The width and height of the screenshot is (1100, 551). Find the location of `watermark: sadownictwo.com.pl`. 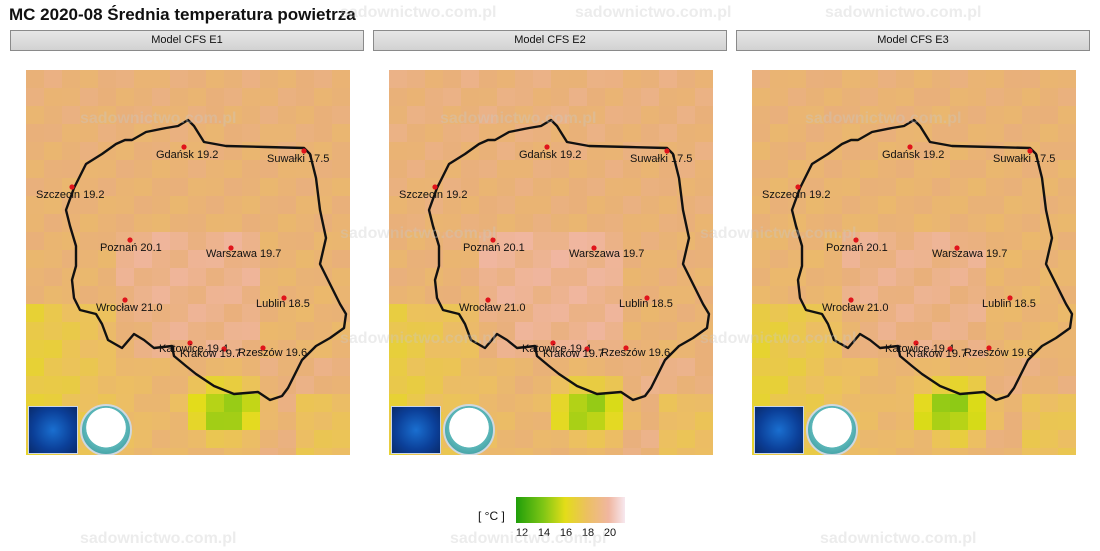

watermark: sadownictwo.com.pl is located at coordinates (418, 12).